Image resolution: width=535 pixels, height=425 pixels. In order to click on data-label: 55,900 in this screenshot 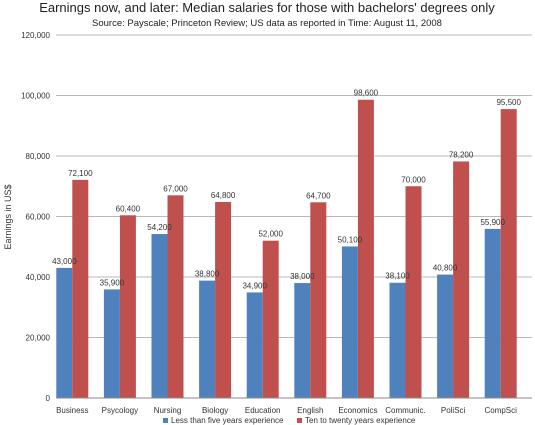, I will do `click(492, 222)`.